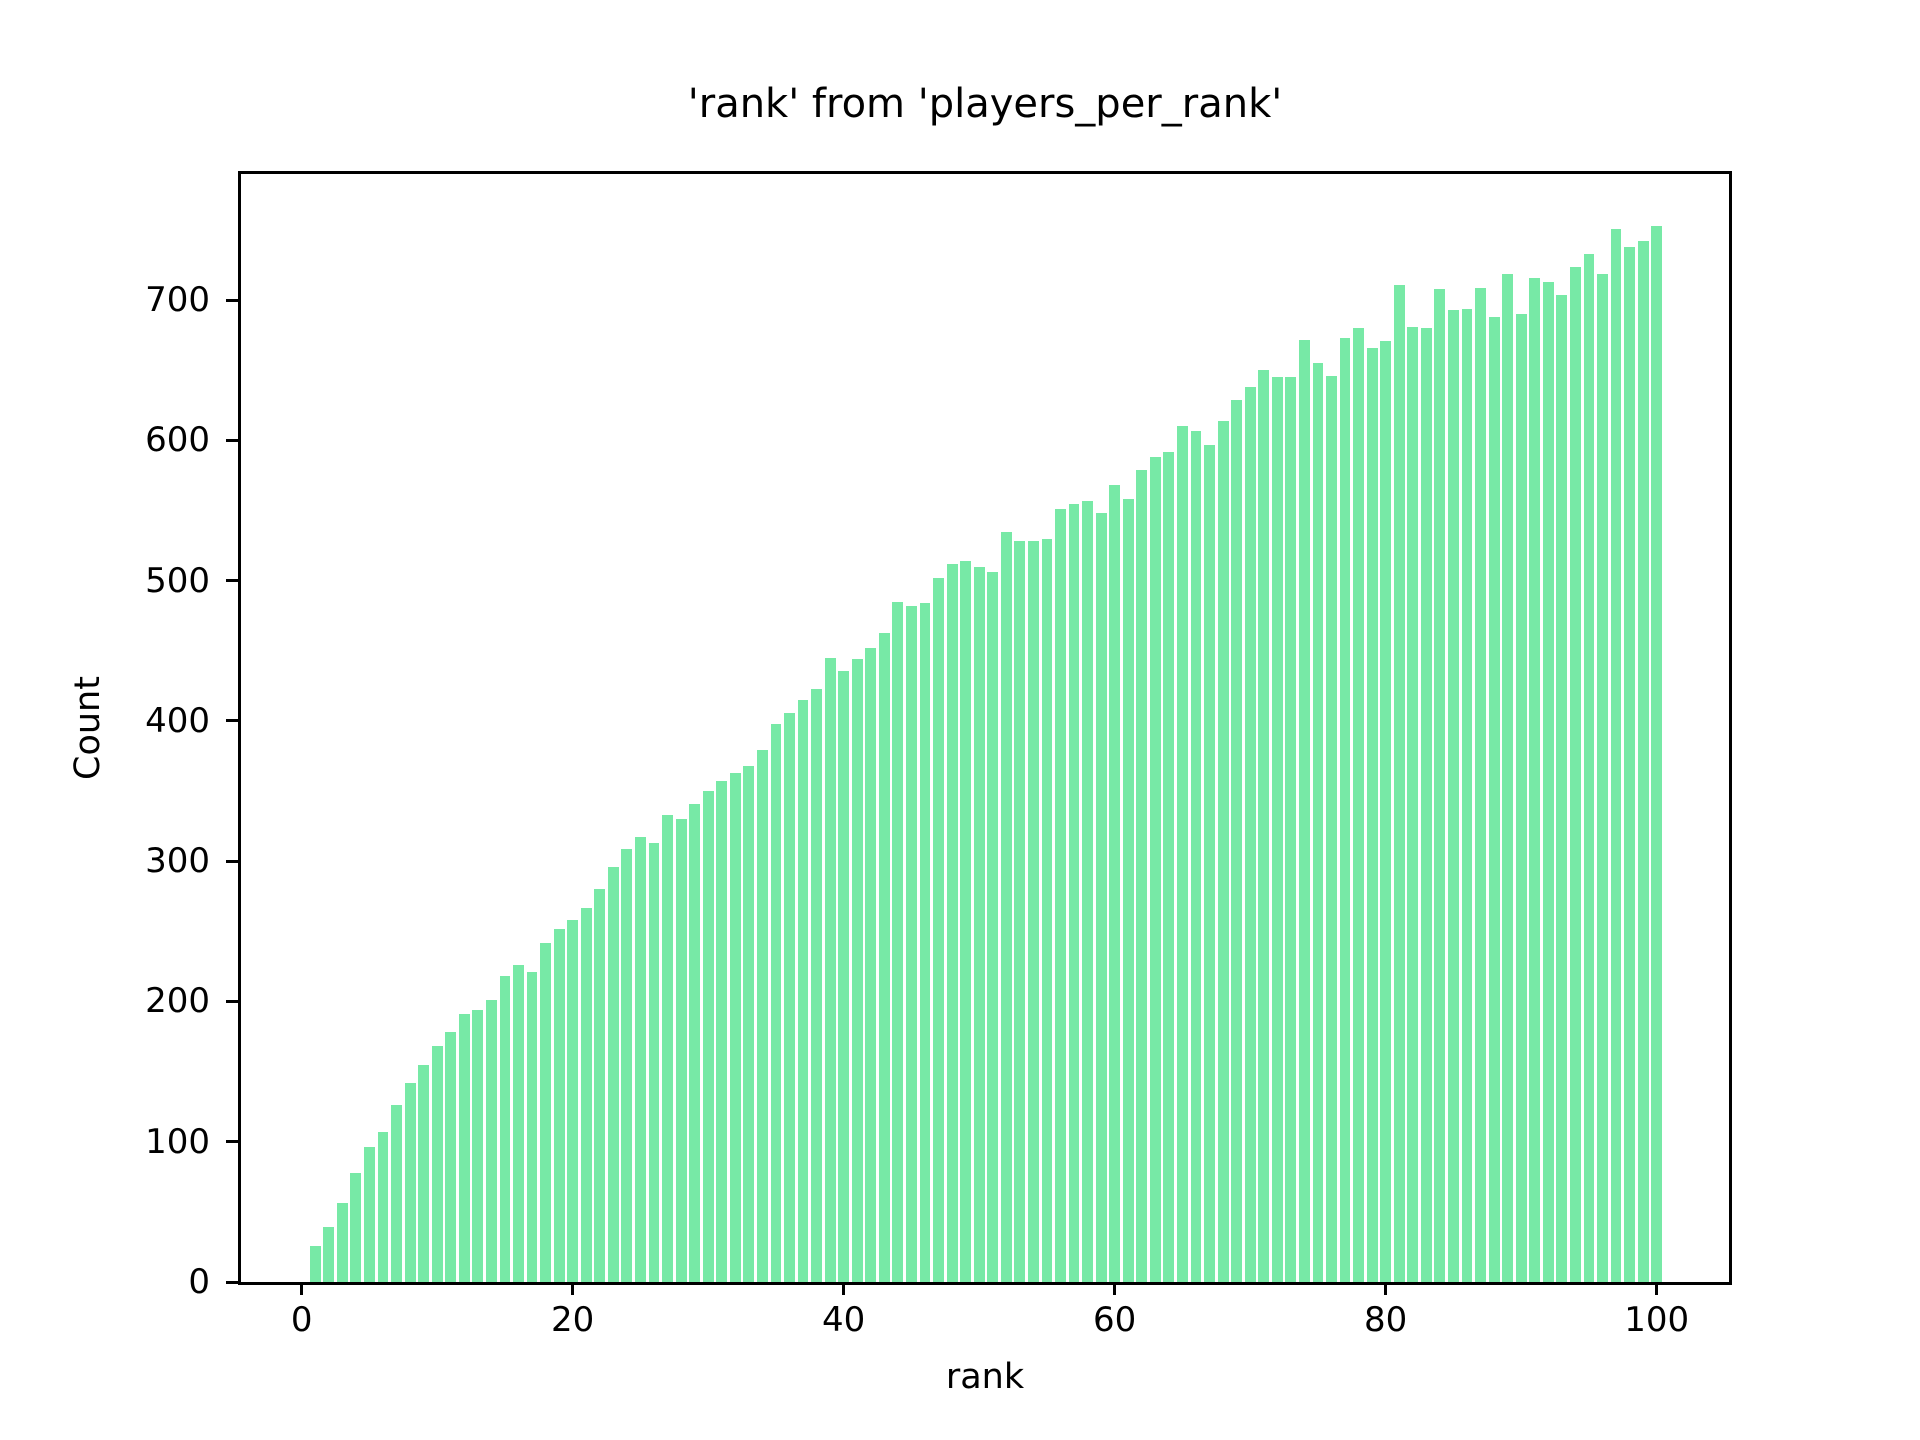  Describe the element at coordinates (177, 440) in the screenshot. I see `y-tick-label: 600` at that location.